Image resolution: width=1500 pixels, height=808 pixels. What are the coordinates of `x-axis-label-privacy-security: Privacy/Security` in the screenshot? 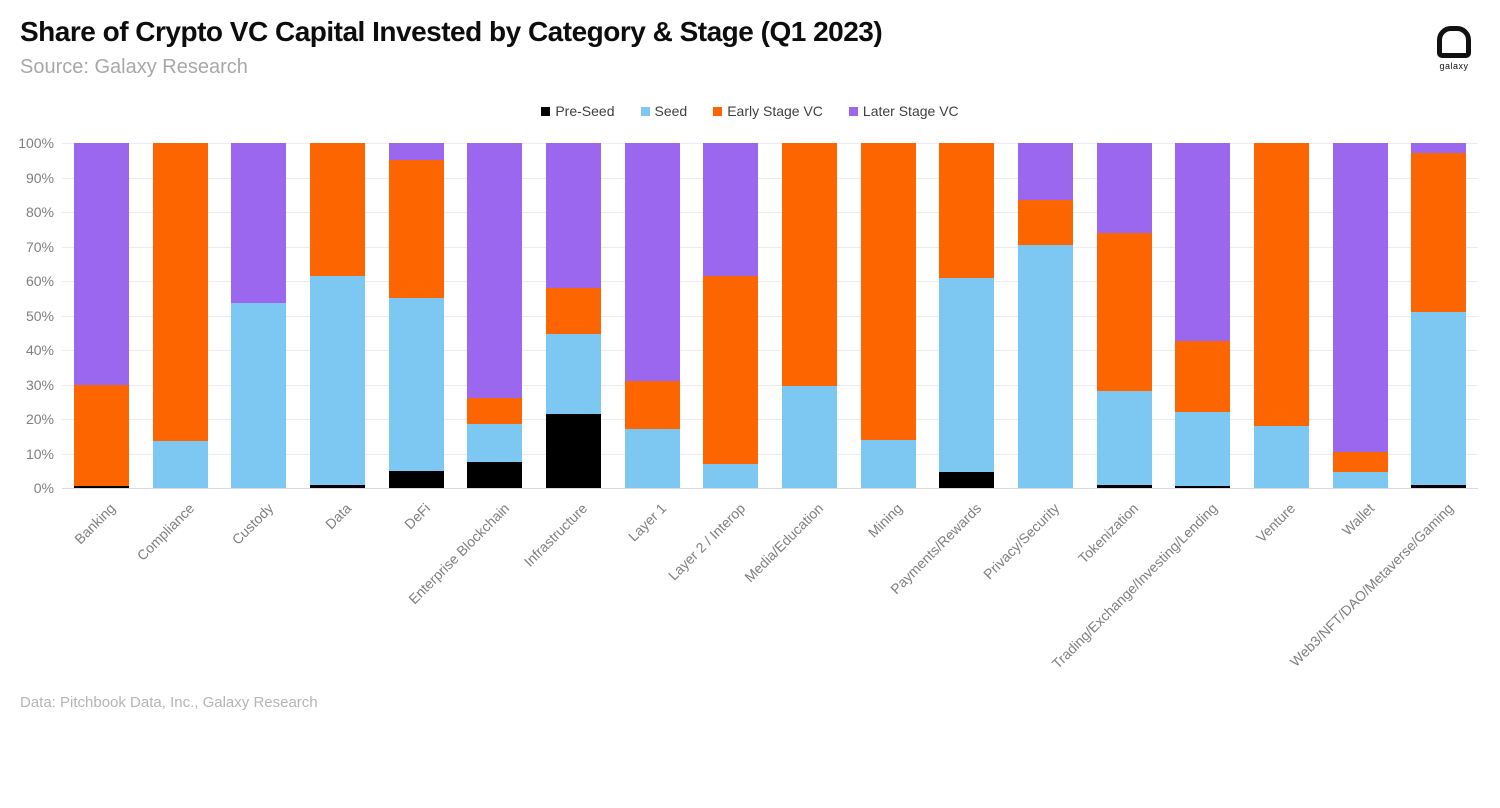 It's located at (1021, 541).